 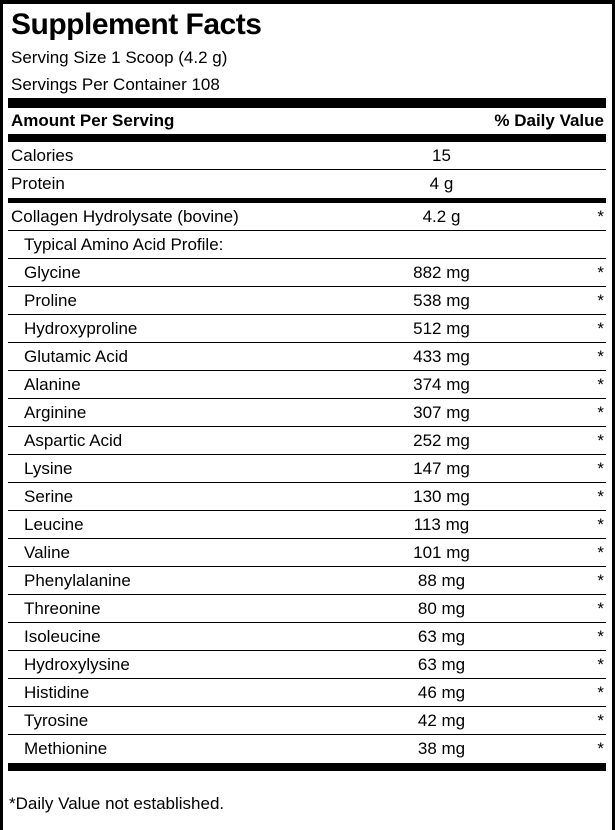 What do you see at coordinates (441, 720) in the screenshot?
I see `nutrient-amount: 42 mg` at bounding box center [441, 720].